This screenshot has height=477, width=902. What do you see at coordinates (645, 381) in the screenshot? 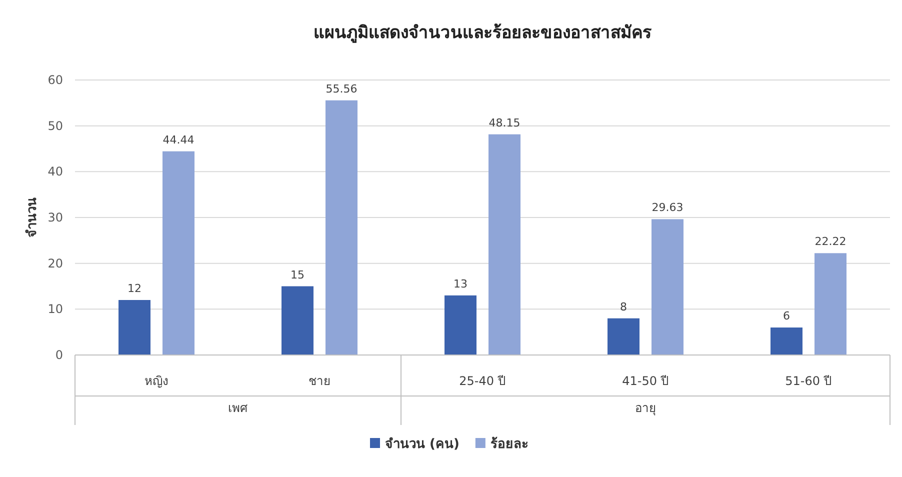
I see `x-tick-label: 41-50 ปี` at bounding box center [645, 381].